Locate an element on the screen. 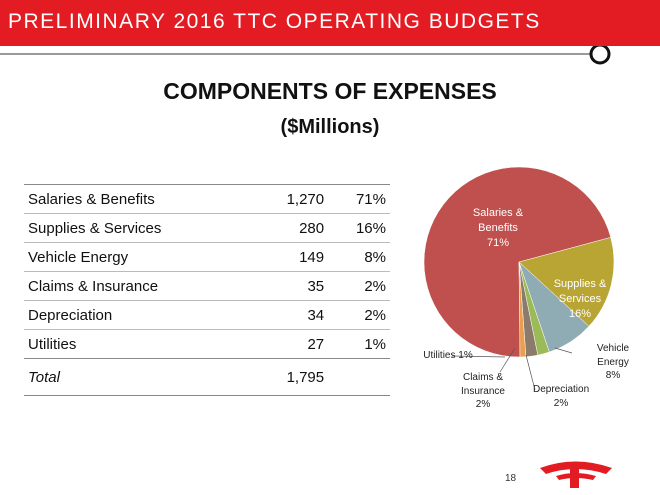 The image size is (660, 495). total-label: Total is located at coordinates (139, 377).